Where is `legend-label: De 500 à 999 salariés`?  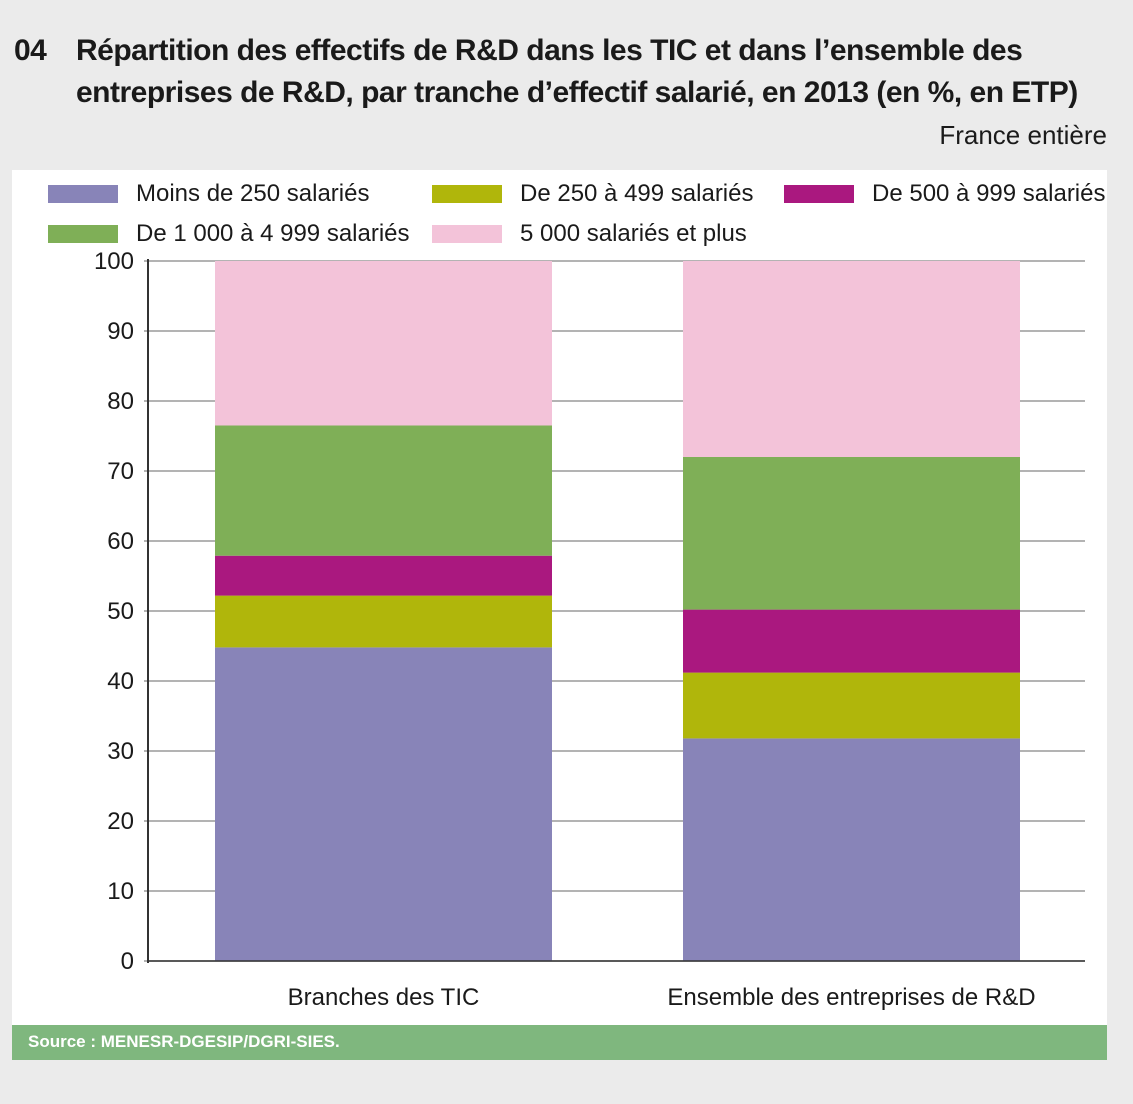
legend-label: De 500 à 999 salariés is located at coordinates (989, 193).